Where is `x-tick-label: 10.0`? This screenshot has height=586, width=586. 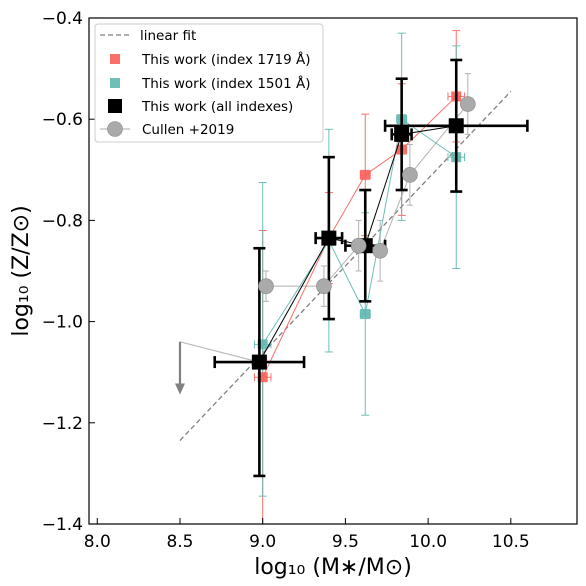
x-tick-label: 10.0 is located at coordinates (428, 542).